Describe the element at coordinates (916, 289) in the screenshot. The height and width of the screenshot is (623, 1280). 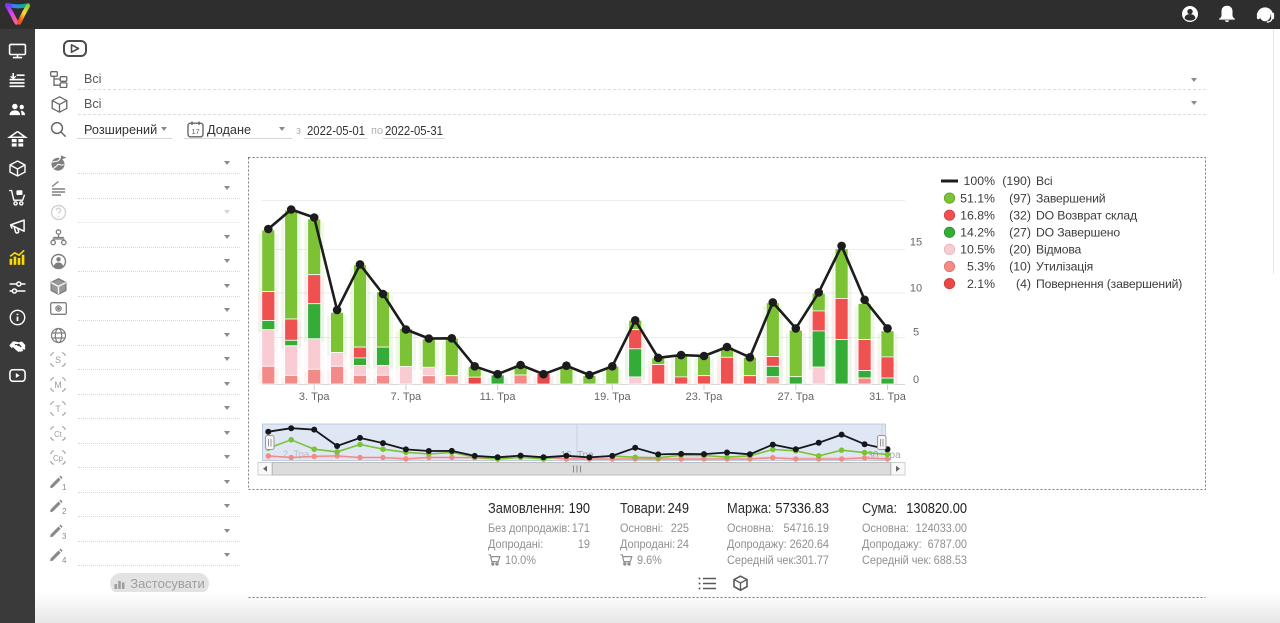
I see `svg-text: 10` at that location.